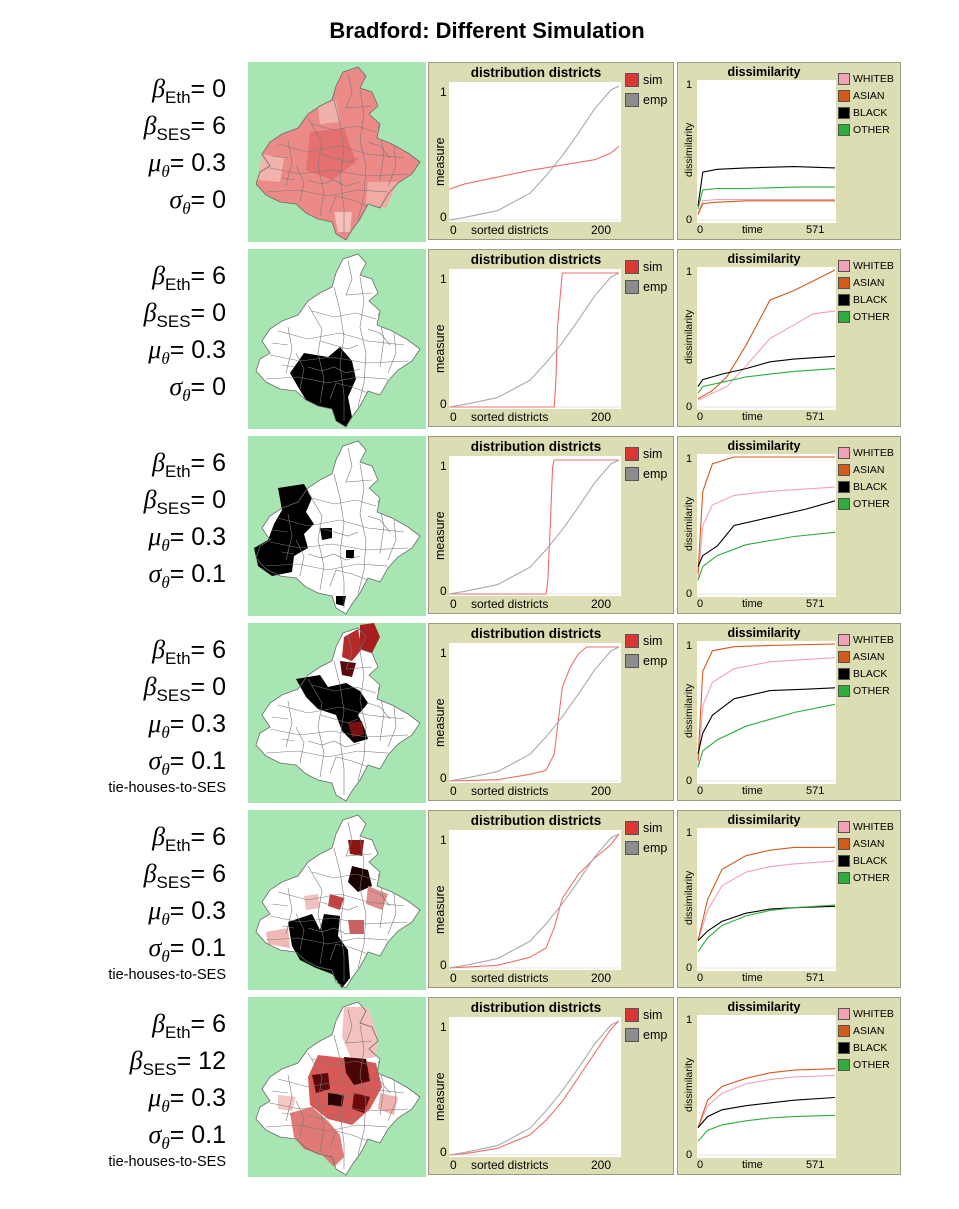  I want to click on legend-item-other: OTHER, so click(866, 503).